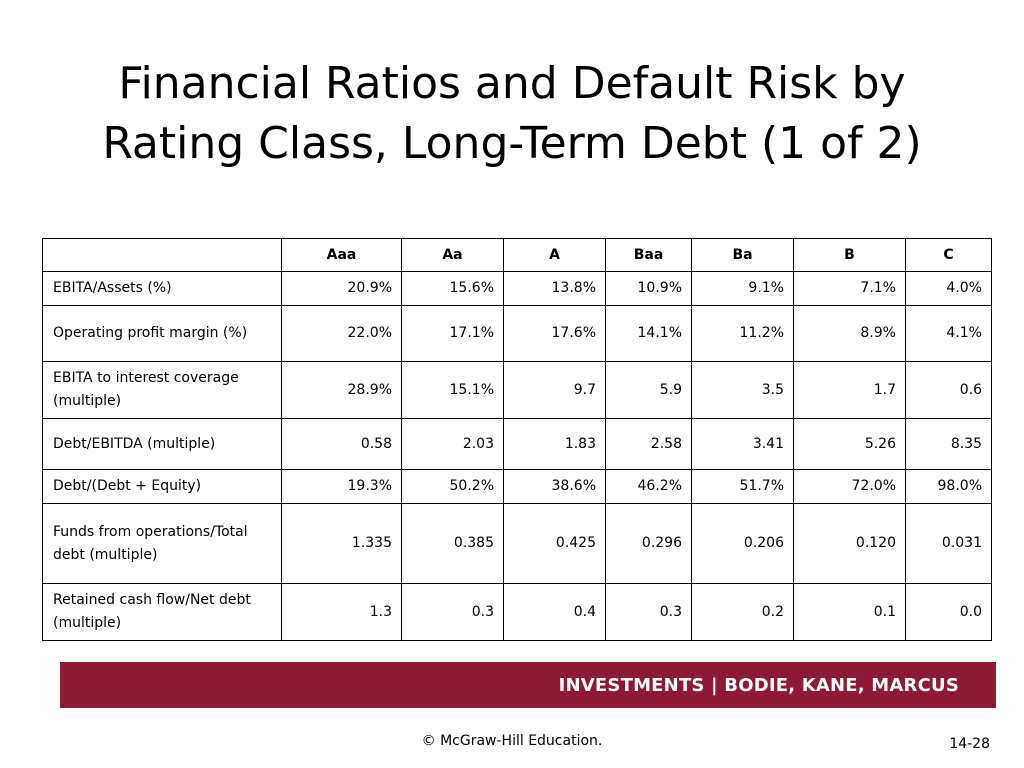  What do you see at coordinates (849, 333) in the screenshot?
I see `table-cell: 8.9%` at bounding box center [849, 333].